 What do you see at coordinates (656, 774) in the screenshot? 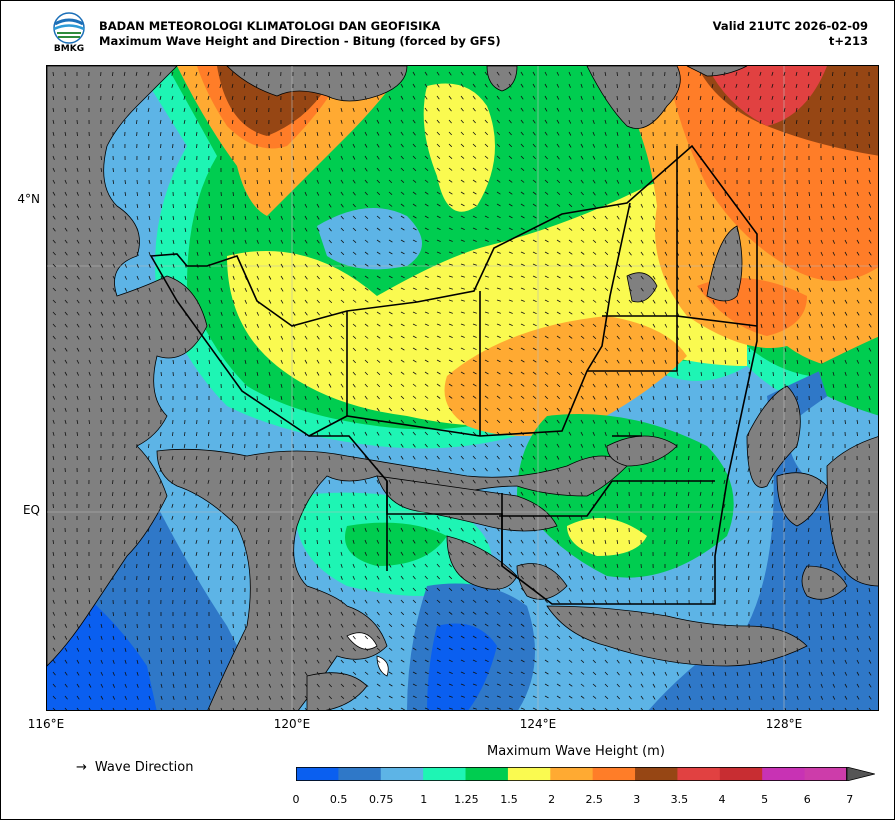
I see `colorbar-segment` at bounding box center [656, 774].